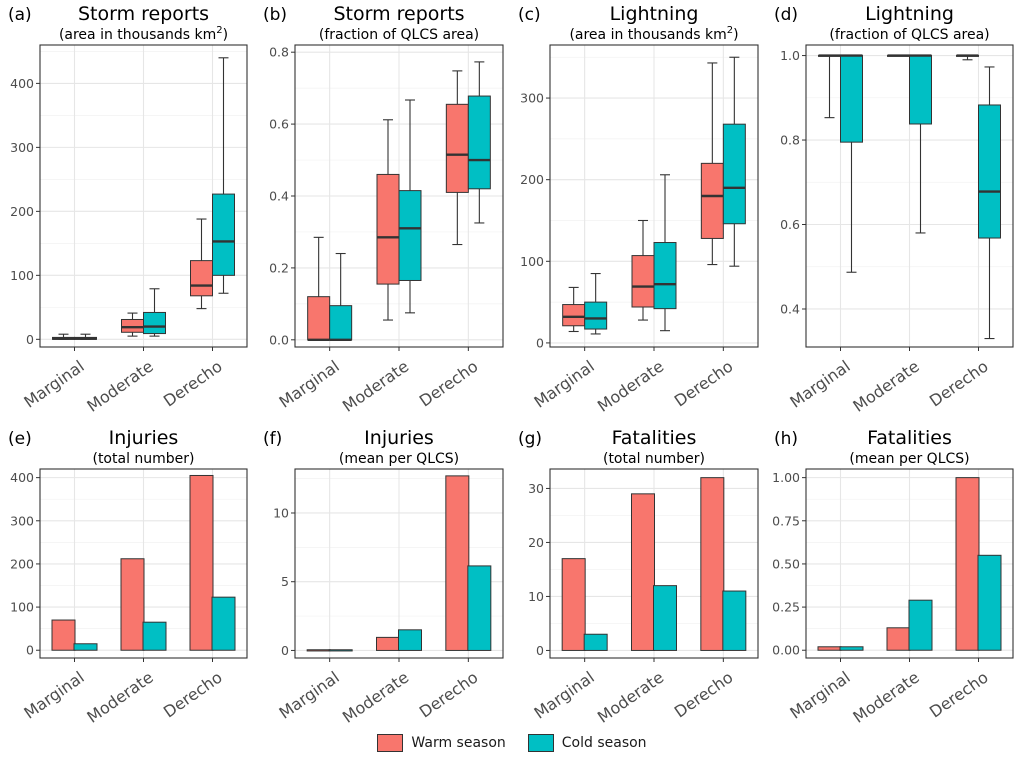 The height and width of the screenshot is (758, 1024). What do you see at coordinates (285, 581) in the screenshot?
I see `y-tick-label: 5` at bounding box center [285, 581].